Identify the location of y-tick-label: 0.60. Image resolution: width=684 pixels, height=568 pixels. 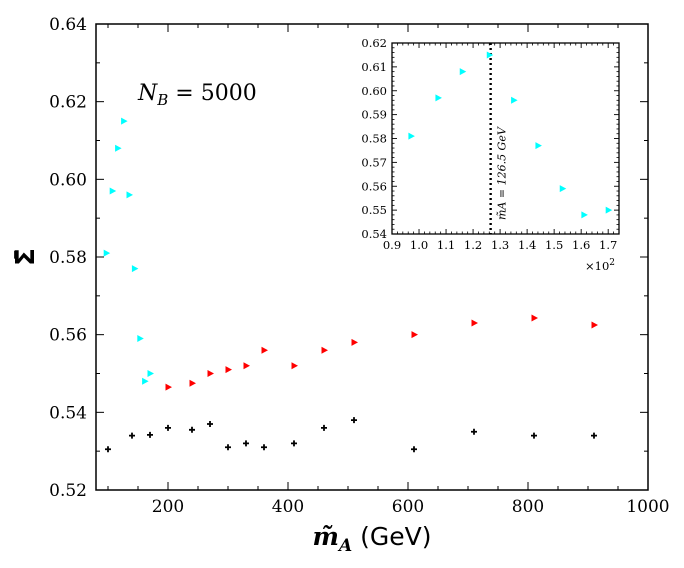
(68, 180).